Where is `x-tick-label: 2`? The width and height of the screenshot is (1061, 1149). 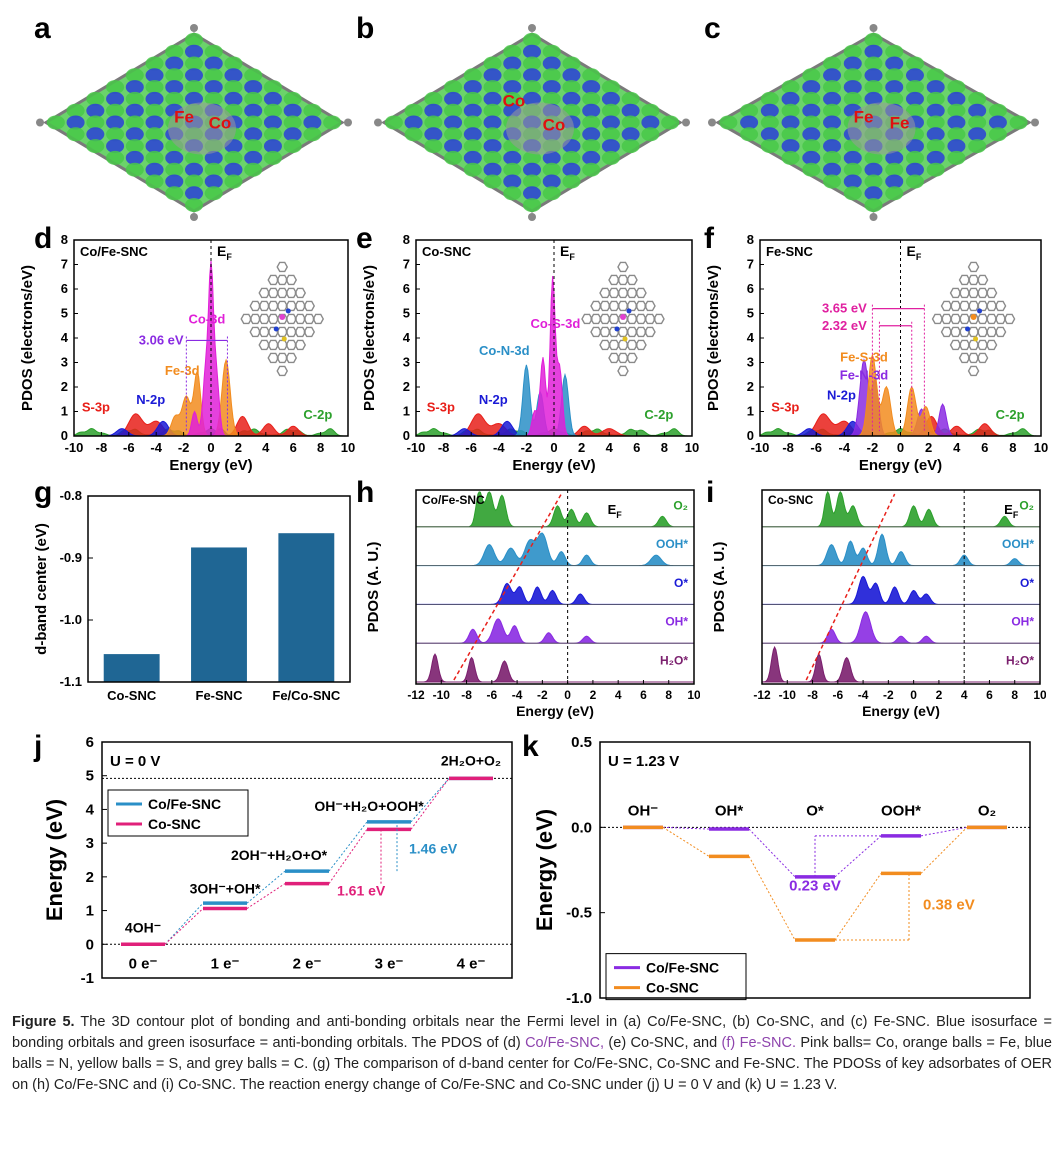
x-tick-label: 2 is located at coordinates (593, 695).